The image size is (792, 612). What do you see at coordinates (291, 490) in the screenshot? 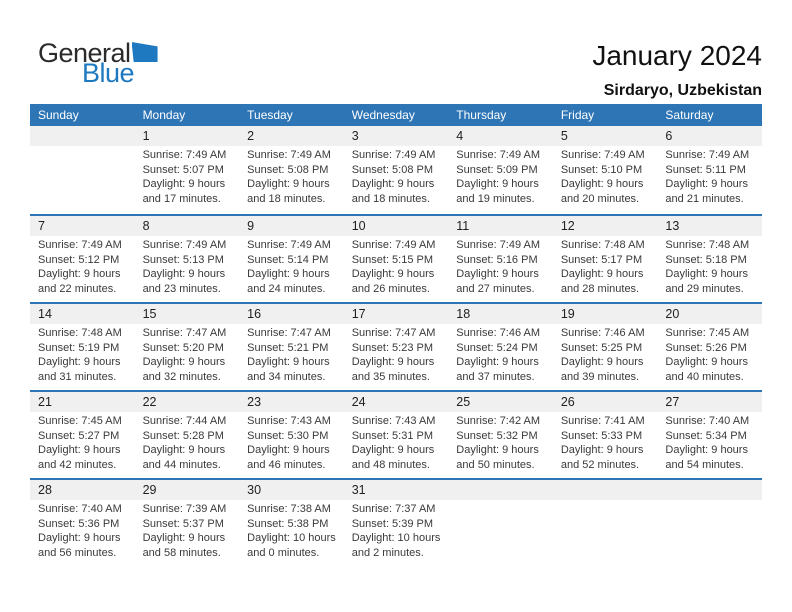
I see `day-number: 30` at bounding box center [291, 490].